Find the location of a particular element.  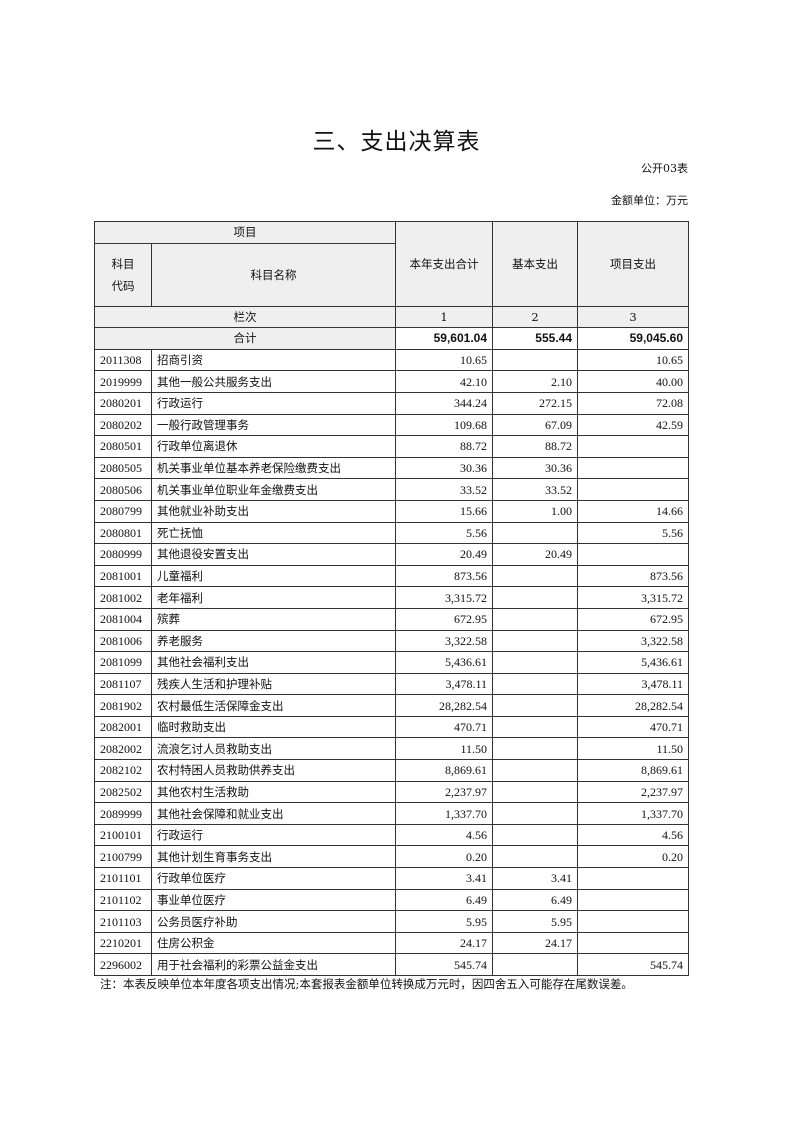

sum-basic: 555.44 is located at coordinates (535, 338).